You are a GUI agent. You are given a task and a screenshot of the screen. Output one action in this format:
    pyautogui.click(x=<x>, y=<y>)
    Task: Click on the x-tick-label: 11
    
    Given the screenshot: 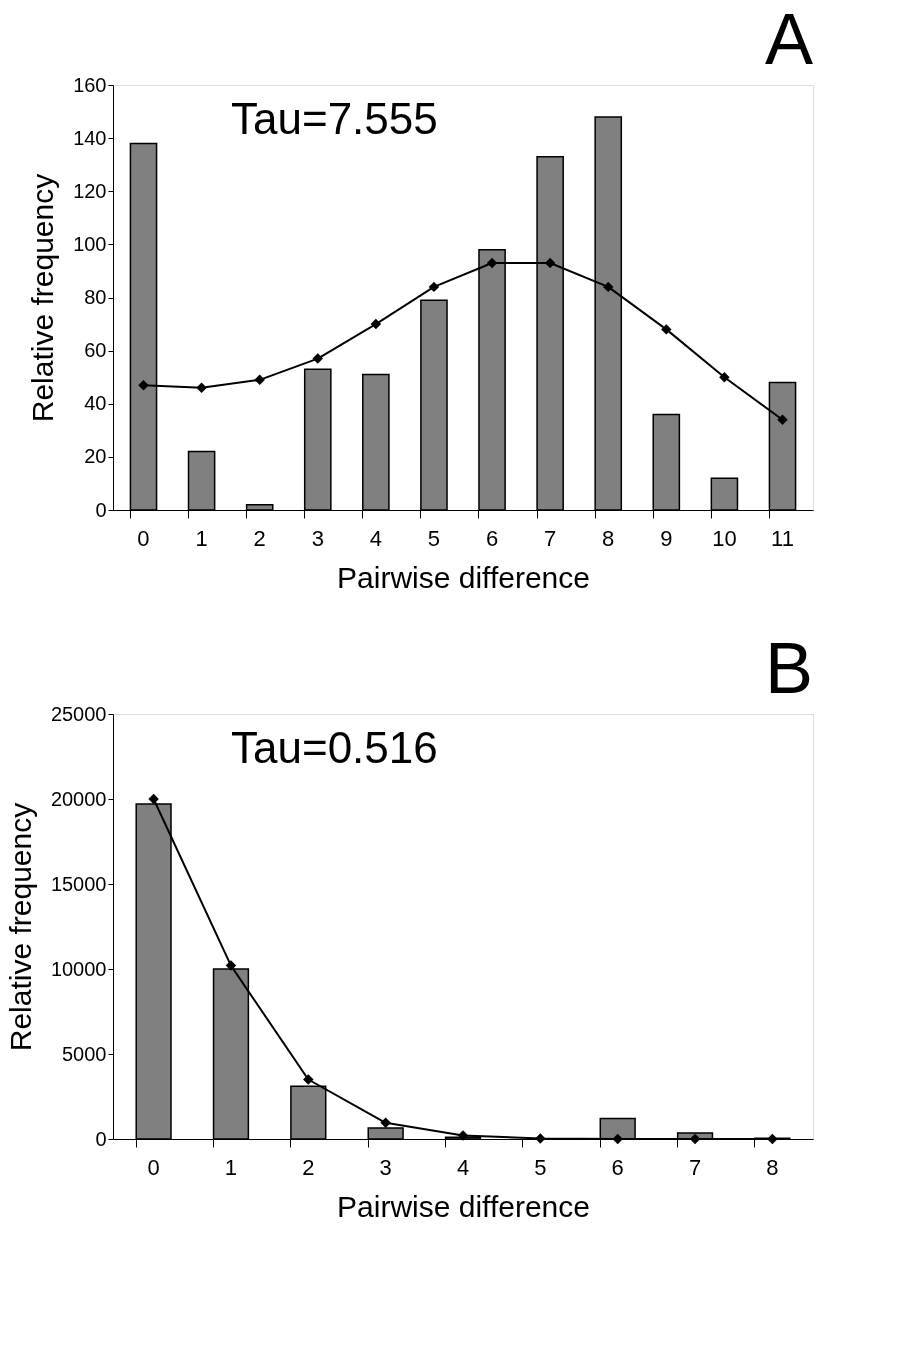 What is the action you would take?
    pyautogui.click(x=782, y=538)
    